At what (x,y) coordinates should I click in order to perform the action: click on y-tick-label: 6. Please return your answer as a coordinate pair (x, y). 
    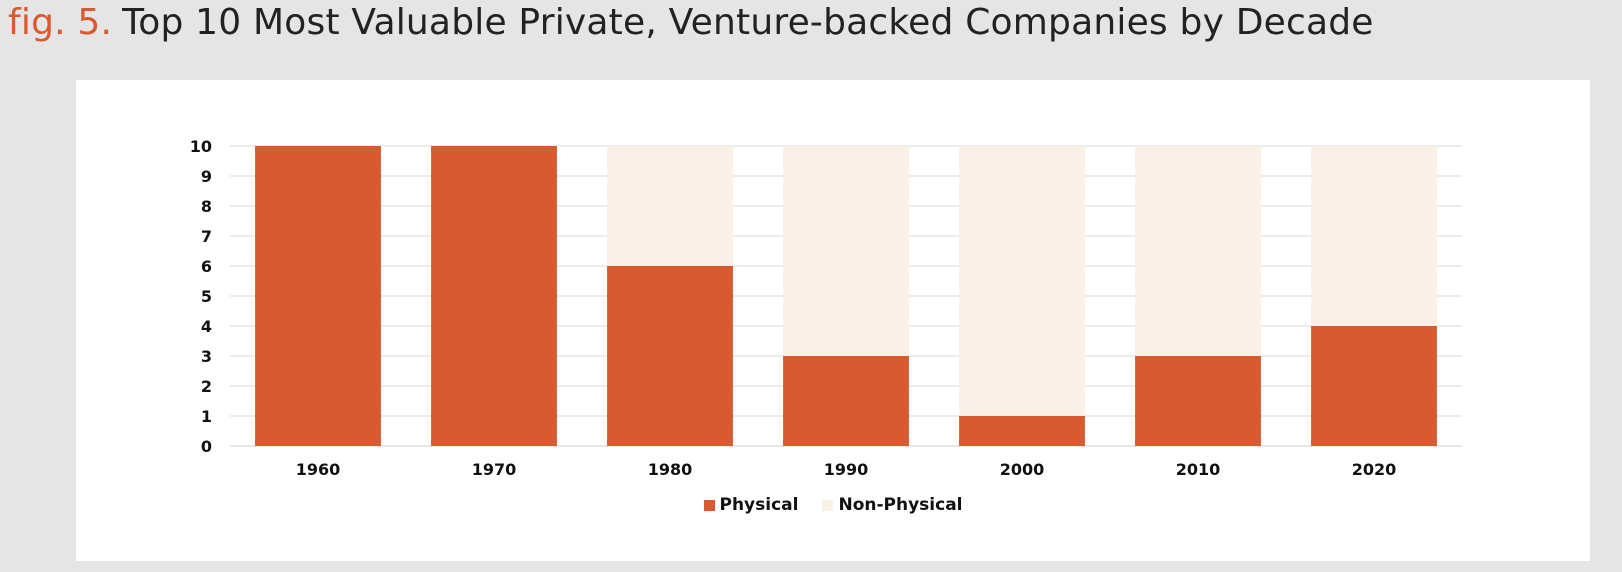
    Looking at the image, I should click on (206, 266).